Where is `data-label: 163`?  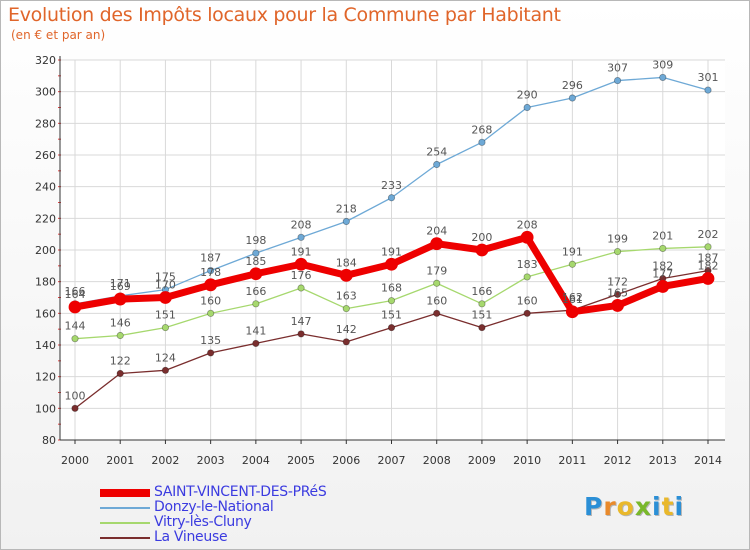
data-label: 163 is located at coordinates (346, 296).